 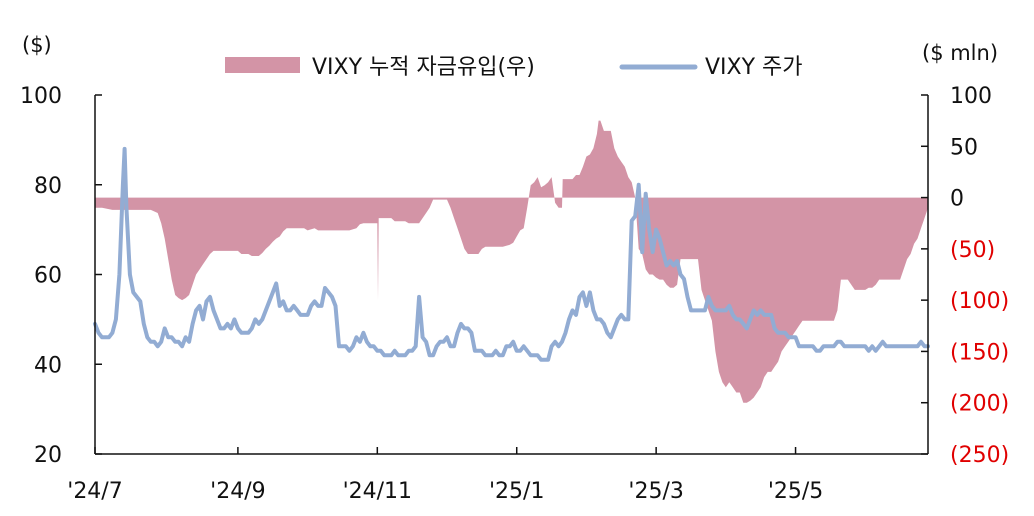 I want to click on left-tick-label: 80, so click(x=48, y=186).